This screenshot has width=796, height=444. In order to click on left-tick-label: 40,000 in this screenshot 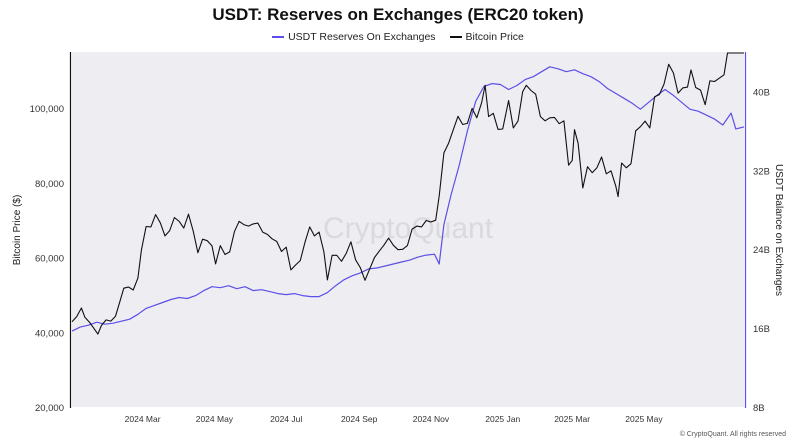, I will do `click(49, 333)`.